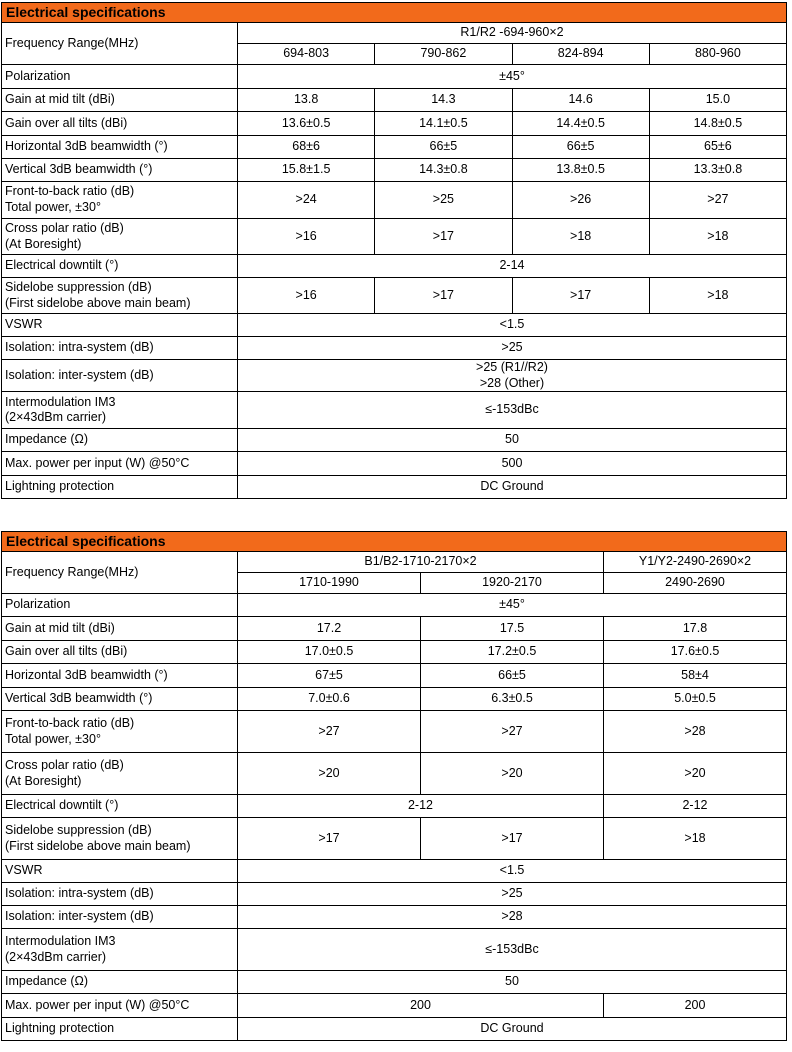  What do you see at coordinates (512, 33) in the screenshot?
I see `band-label: R1/R2 -694-960×2` at bounding box center [512, 33].